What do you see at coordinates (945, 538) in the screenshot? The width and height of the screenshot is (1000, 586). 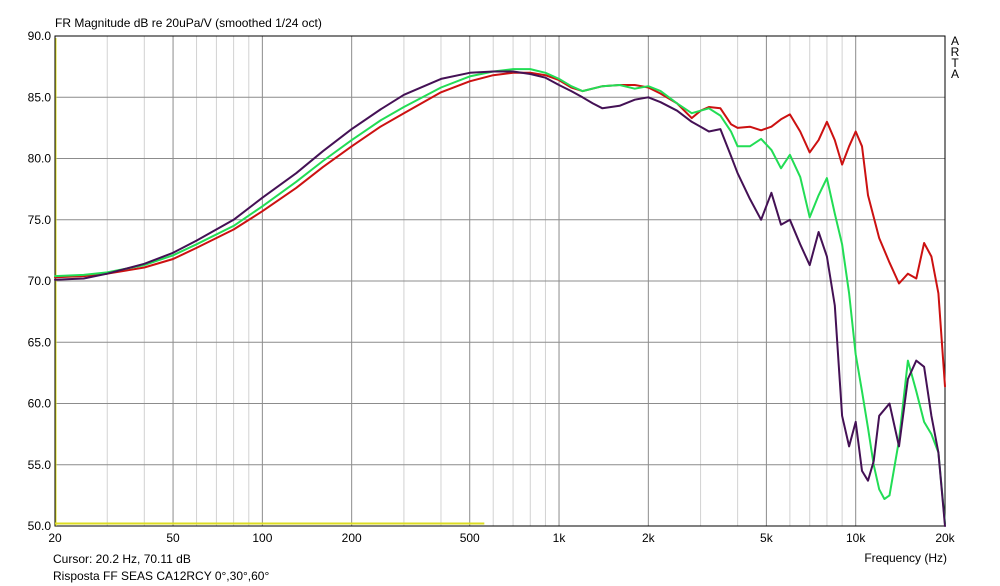 I see `x-tick-label: 20k` at bounding box center [945, 538].